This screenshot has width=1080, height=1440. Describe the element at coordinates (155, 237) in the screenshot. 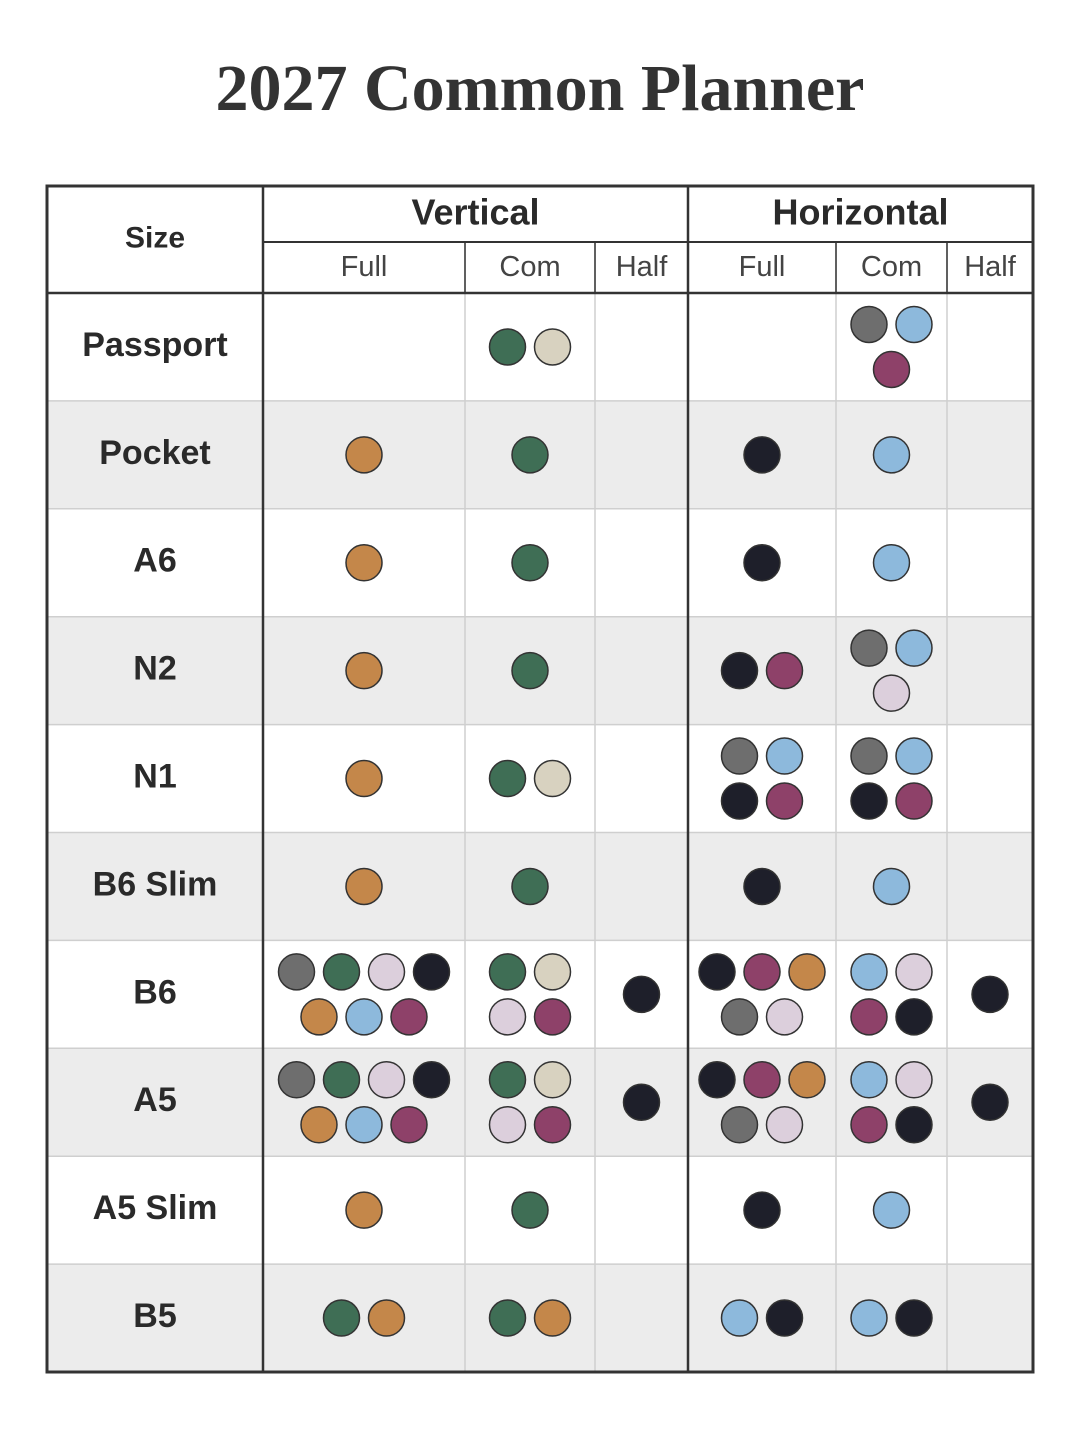

I see `size-header: Size` at that location.